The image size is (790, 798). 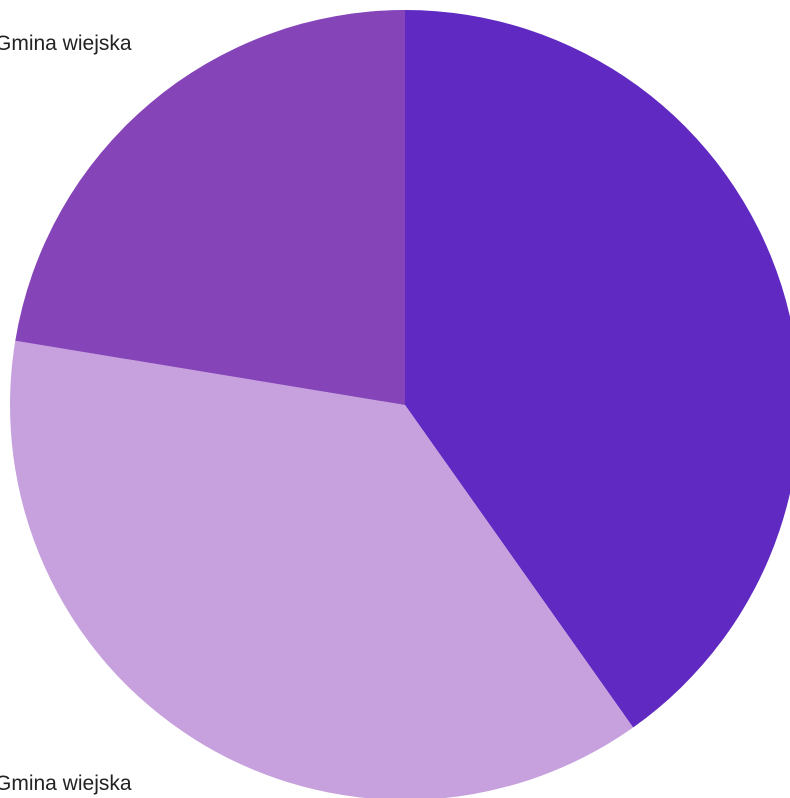 What do you see at coordinates (66, 783) in the screenshot?
I see `pie-slice-label-2: Gmina wiejska` at bounding box center [66, 783].